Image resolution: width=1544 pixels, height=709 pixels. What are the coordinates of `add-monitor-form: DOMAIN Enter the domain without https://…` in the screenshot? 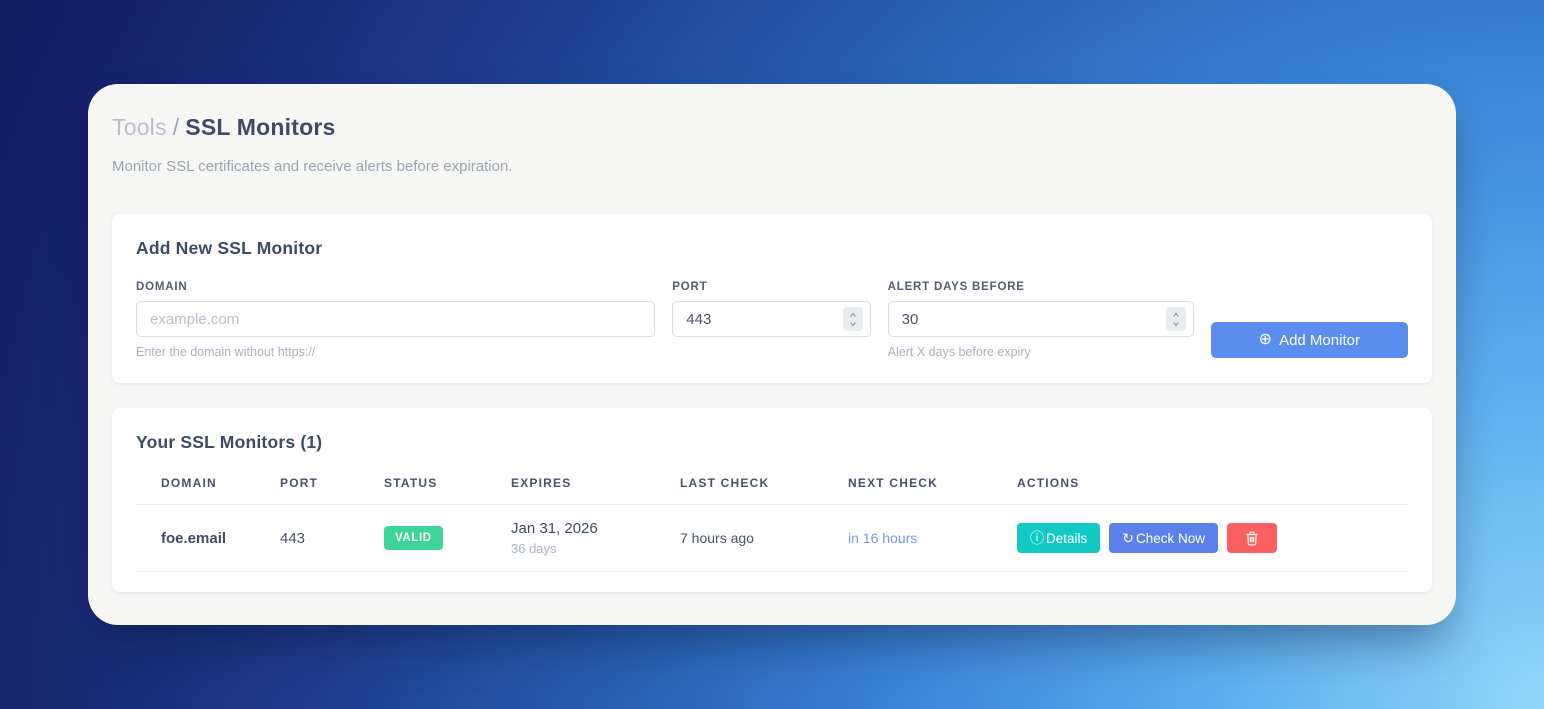 It's located at (772, 320).